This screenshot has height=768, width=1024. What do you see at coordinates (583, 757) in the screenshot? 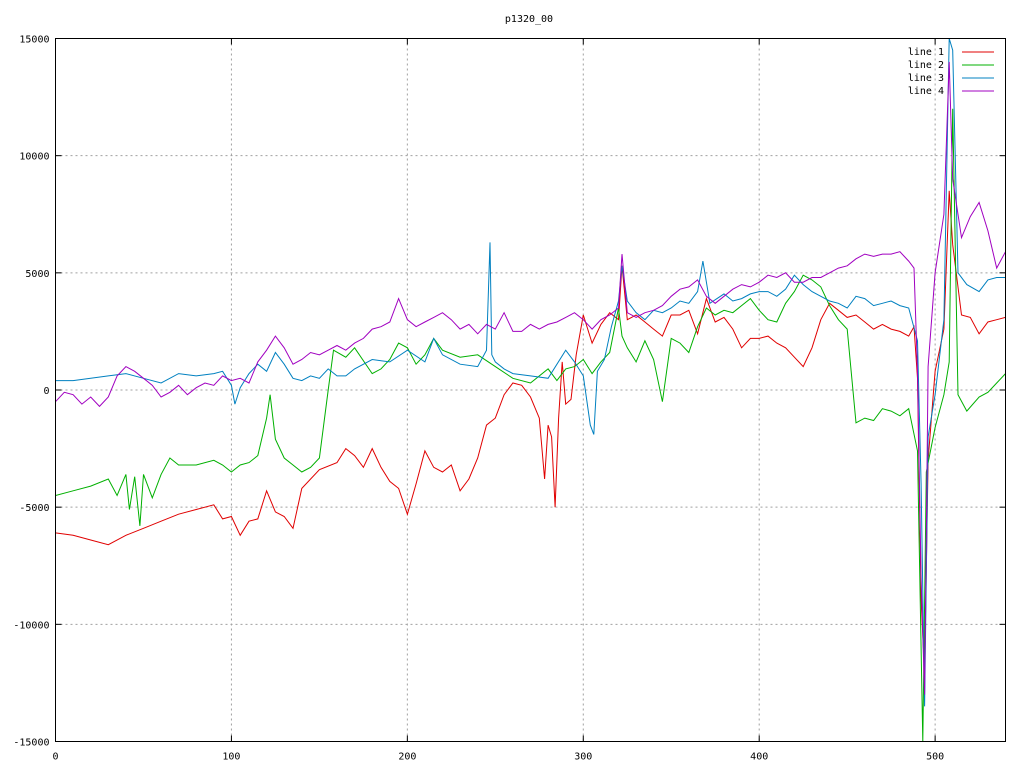
I see `x-tick-label: 300` at bounding box center [583, 757].